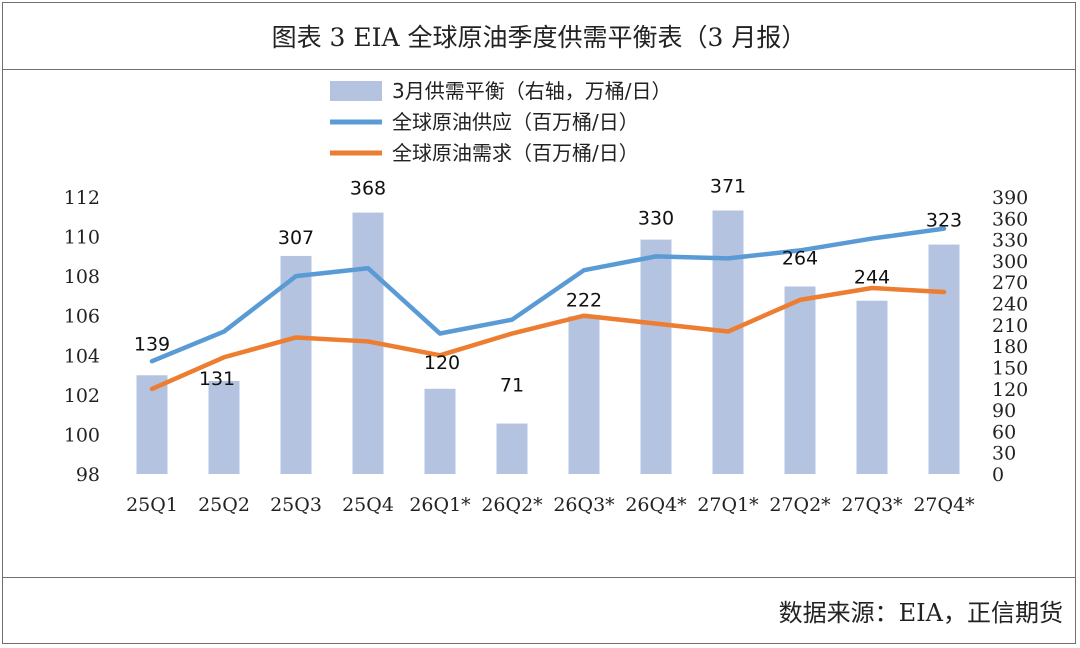 This screenshot has width=1080, height=648. I want to click on left-axis-tick: 102, so click(82, 396).